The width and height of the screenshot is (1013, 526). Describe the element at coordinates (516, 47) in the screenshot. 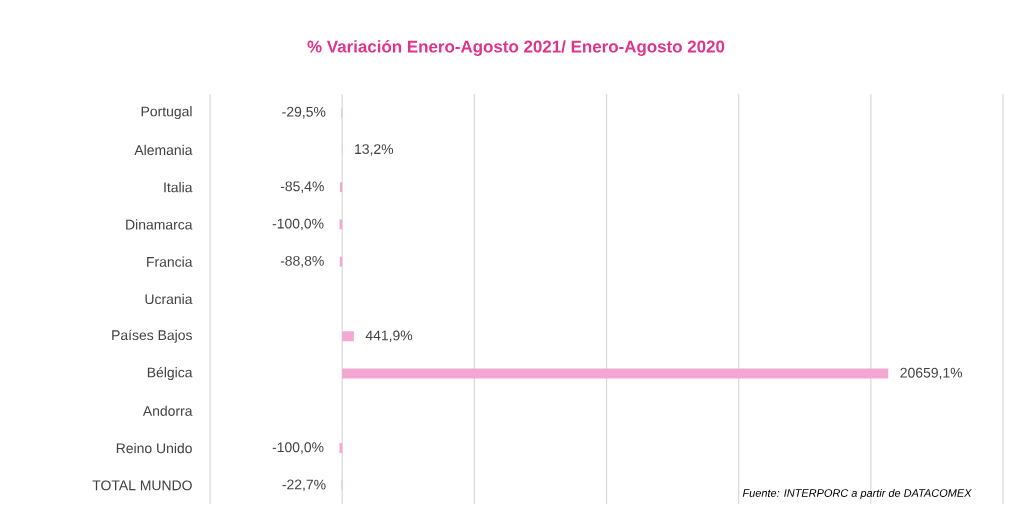

I see `chart-title: % Variación Enero-Agosto 2021/ Enero-Agosto 2020` at that location.